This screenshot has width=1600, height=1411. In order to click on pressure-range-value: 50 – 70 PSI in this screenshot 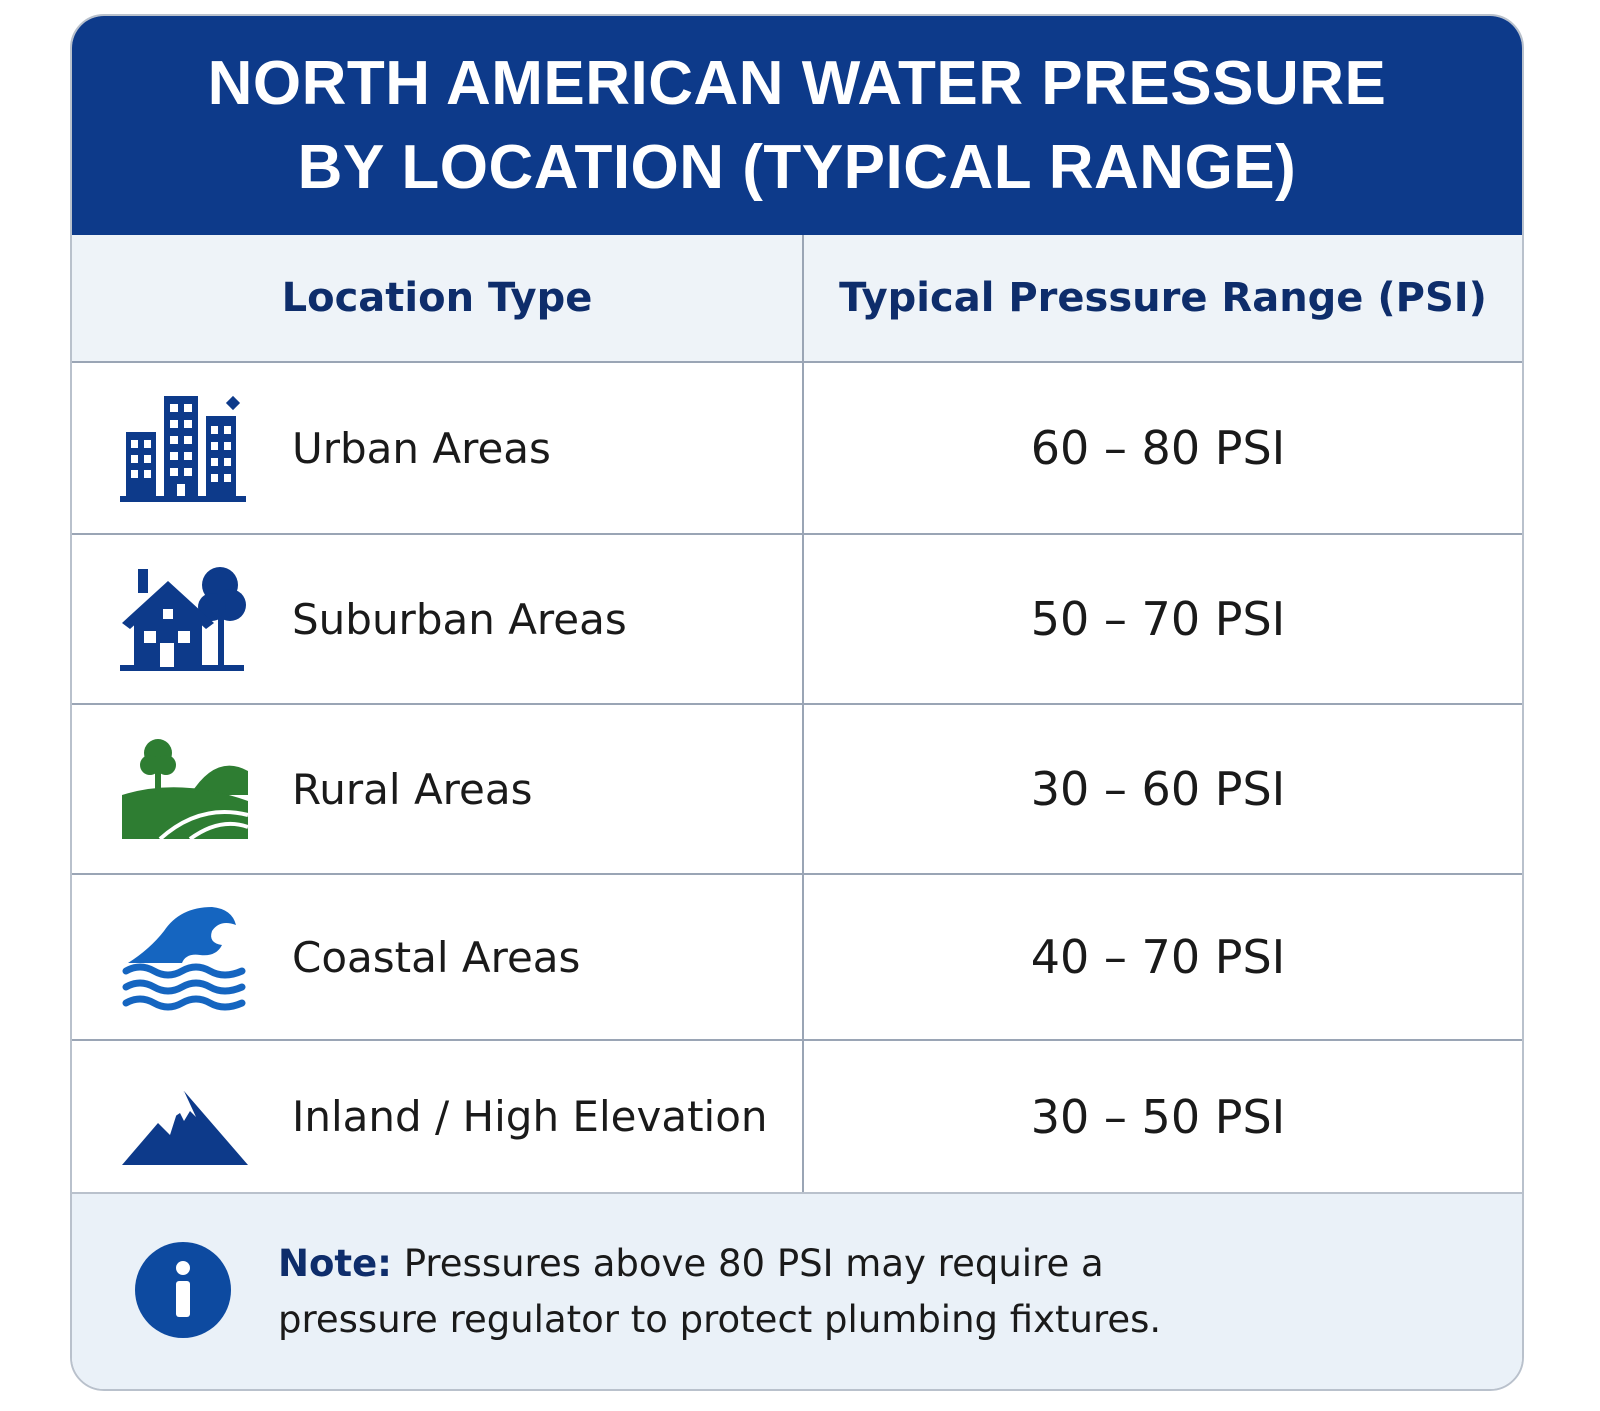, I will do `click(1158, 619)`.